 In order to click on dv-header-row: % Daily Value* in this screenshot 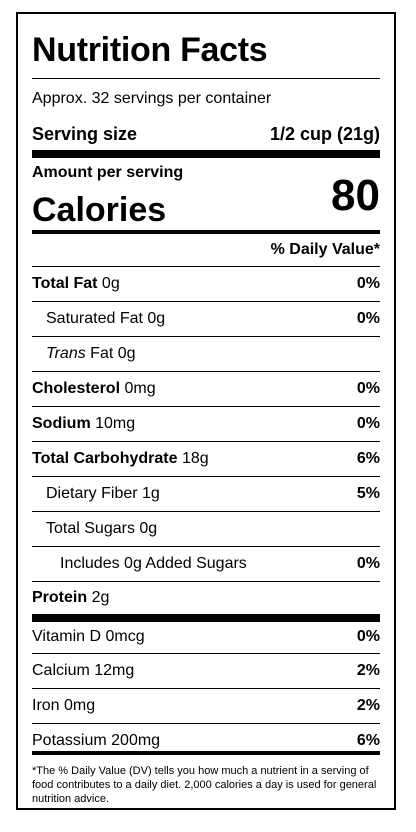, I will do `click(206, 250)`.